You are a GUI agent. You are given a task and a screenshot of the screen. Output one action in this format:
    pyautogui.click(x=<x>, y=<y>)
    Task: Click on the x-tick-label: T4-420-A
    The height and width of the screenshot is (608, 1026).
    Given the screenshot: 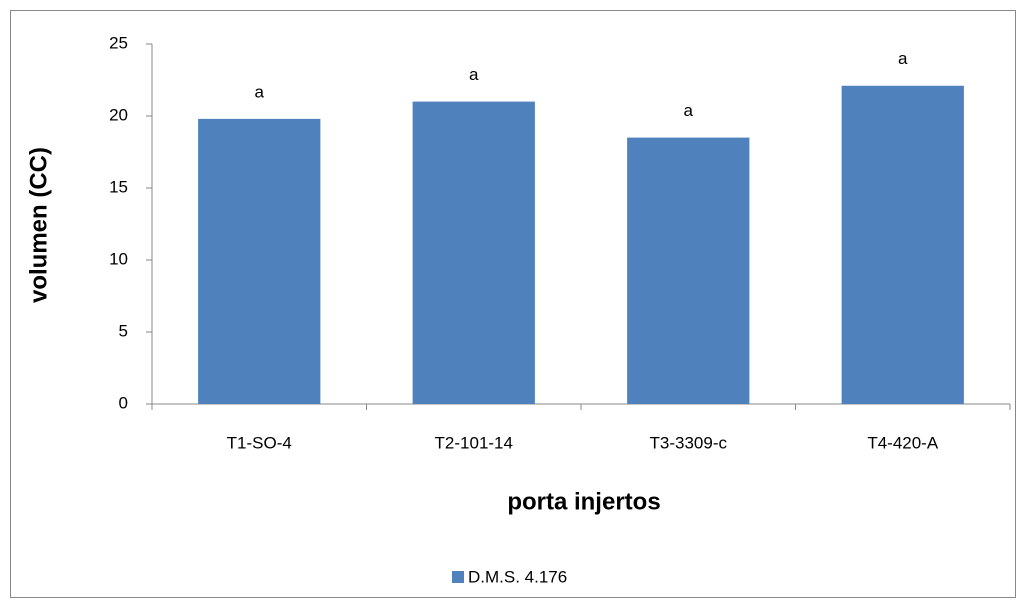 What is the action you would take?
    pyautogui.click(x=903, y=442)
    